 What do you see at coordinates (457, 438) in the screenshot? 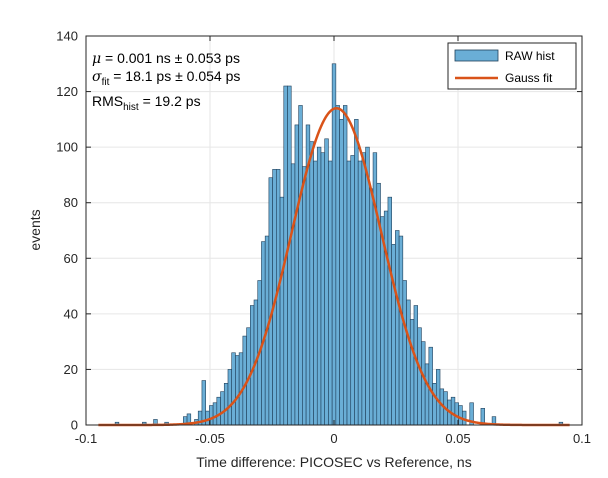
I see `x-tick-label: 0.05` at bounding box center [457, 438].